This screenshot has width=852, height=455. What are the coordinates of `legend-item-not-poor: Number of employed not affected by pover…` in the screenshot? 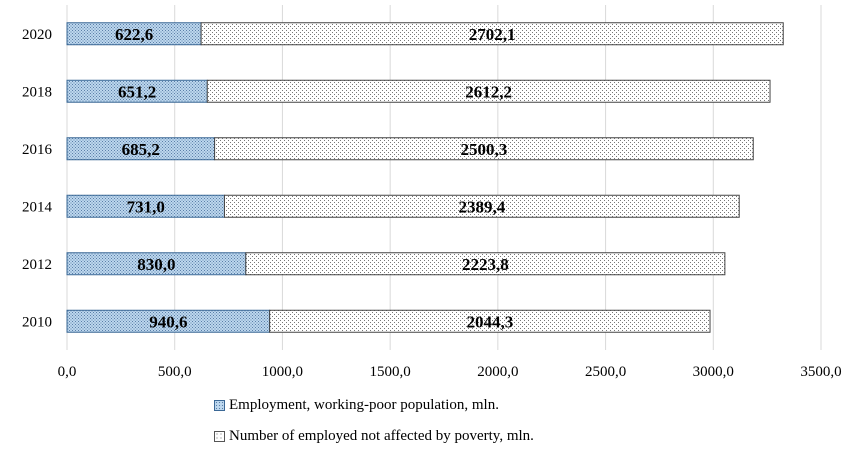 It's located at (374, 436).